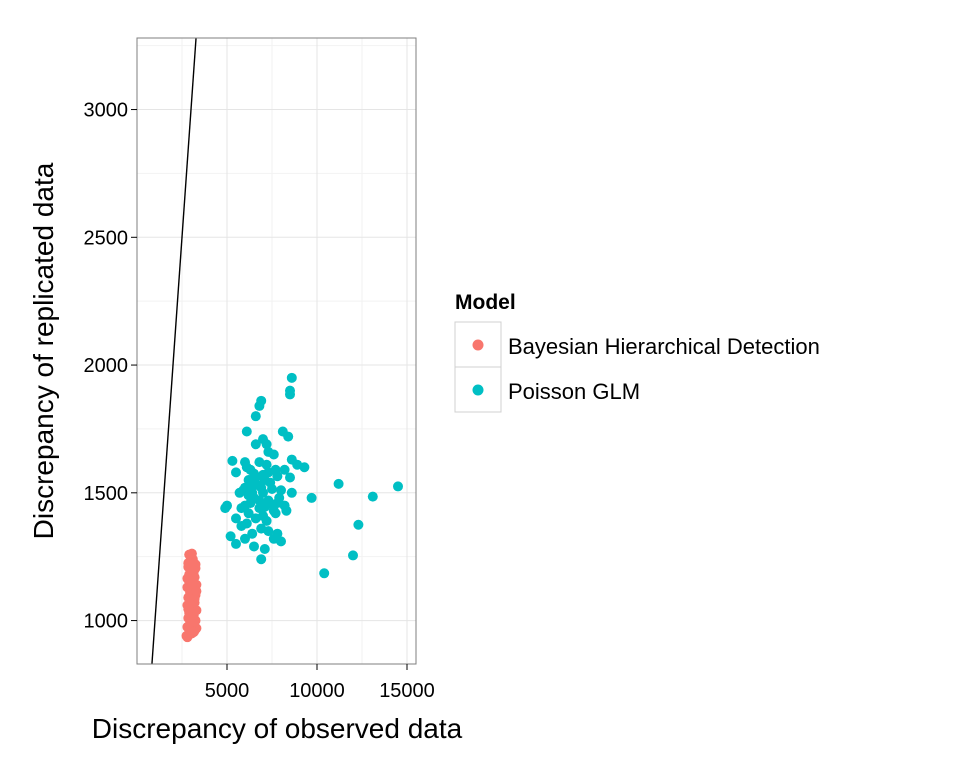 The height and width of the screenshot is (768, 960). I want to click on x-tick-label: 5000, so click(227, 691).